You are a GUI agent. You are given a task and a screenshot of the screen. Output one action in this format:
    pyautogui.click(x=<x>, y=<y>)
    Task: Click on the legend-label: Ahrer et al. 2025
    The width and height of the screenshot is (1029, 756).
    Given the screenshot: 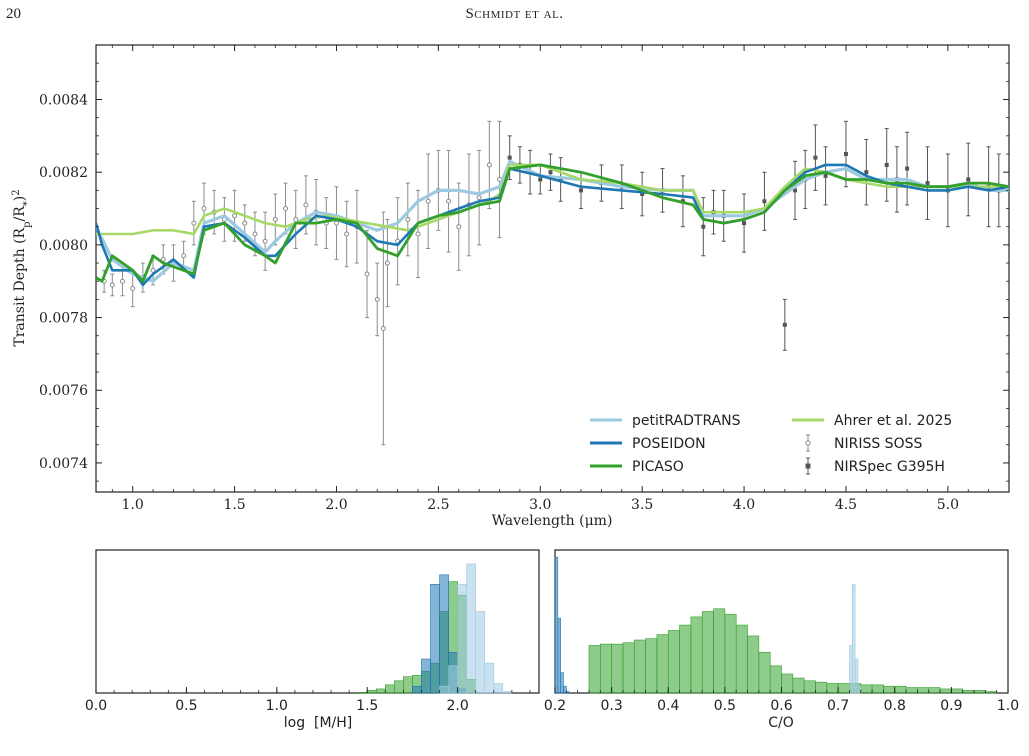 What is the action you would take?
    pyautogui.click(x=893, y=421)
    